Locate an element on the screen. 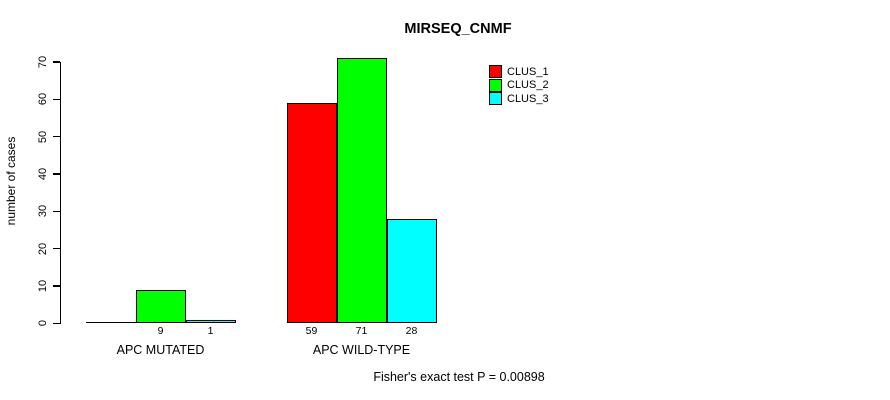  bar-value-label: 28 is located at coordinates (411, 330).